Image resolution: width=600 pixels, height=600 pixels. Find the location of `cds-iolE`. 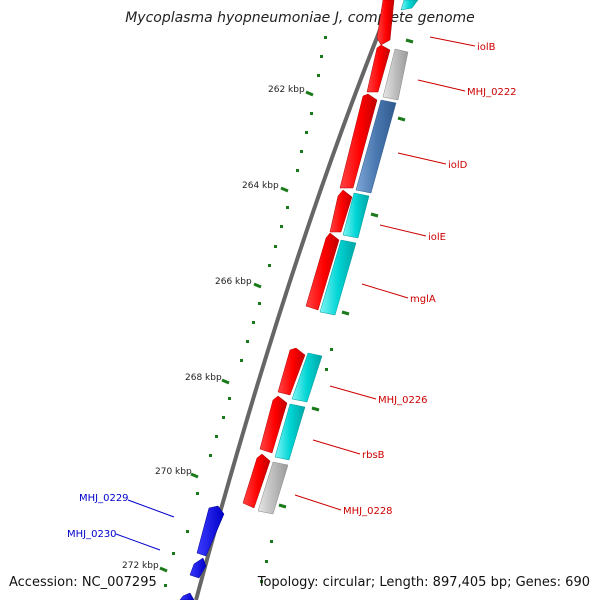

cds-iolE is located at coordinates (341, 211).